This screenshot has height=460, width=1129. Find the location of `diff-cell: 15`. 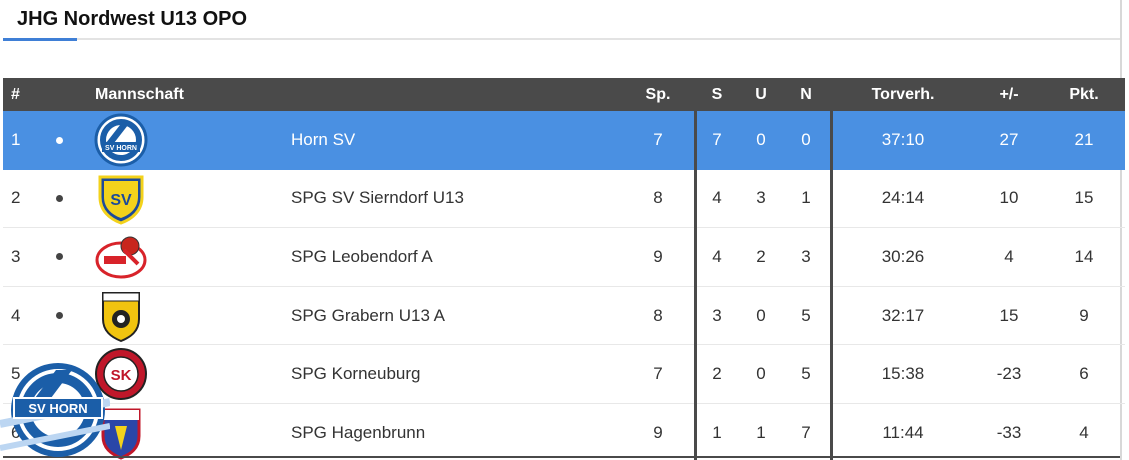

diff-cell: 15 is located at coordinates (1009, 315).